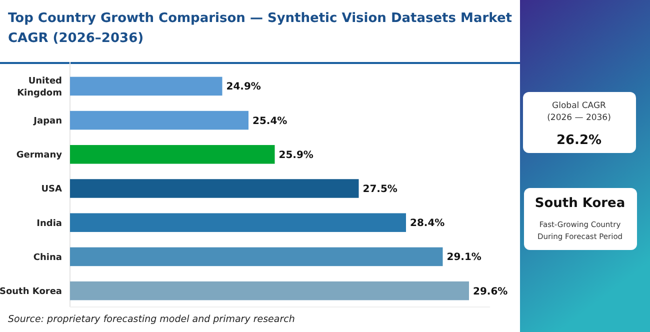 This screenshot has width=650, height=332. Describe the element at coordinates (579, 112) in the screenshot. I see `text: Global CAGR (2026 — 2036)` at that location.